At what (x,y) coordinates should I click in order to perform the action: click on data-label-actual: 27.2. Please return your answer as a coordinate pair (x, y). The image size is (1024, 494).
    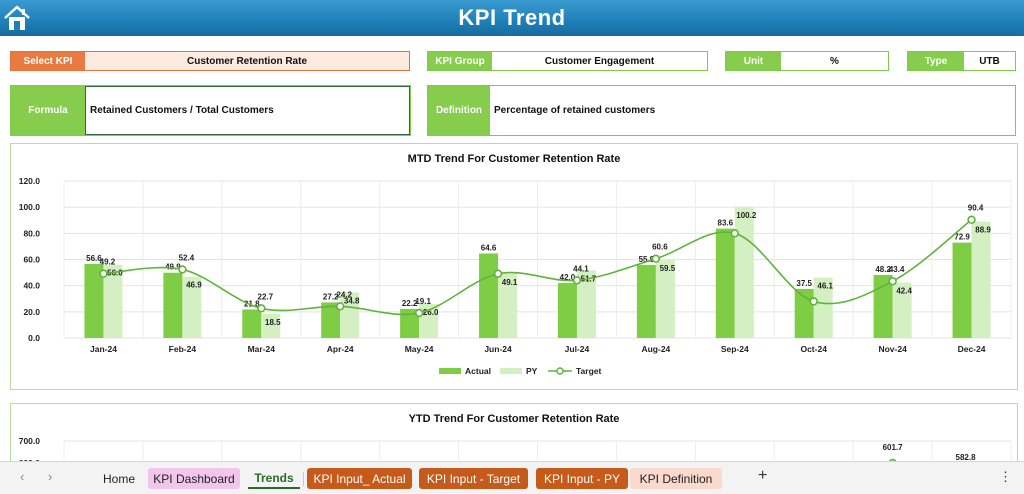
    Looking at the image, I should click on (331, 296).